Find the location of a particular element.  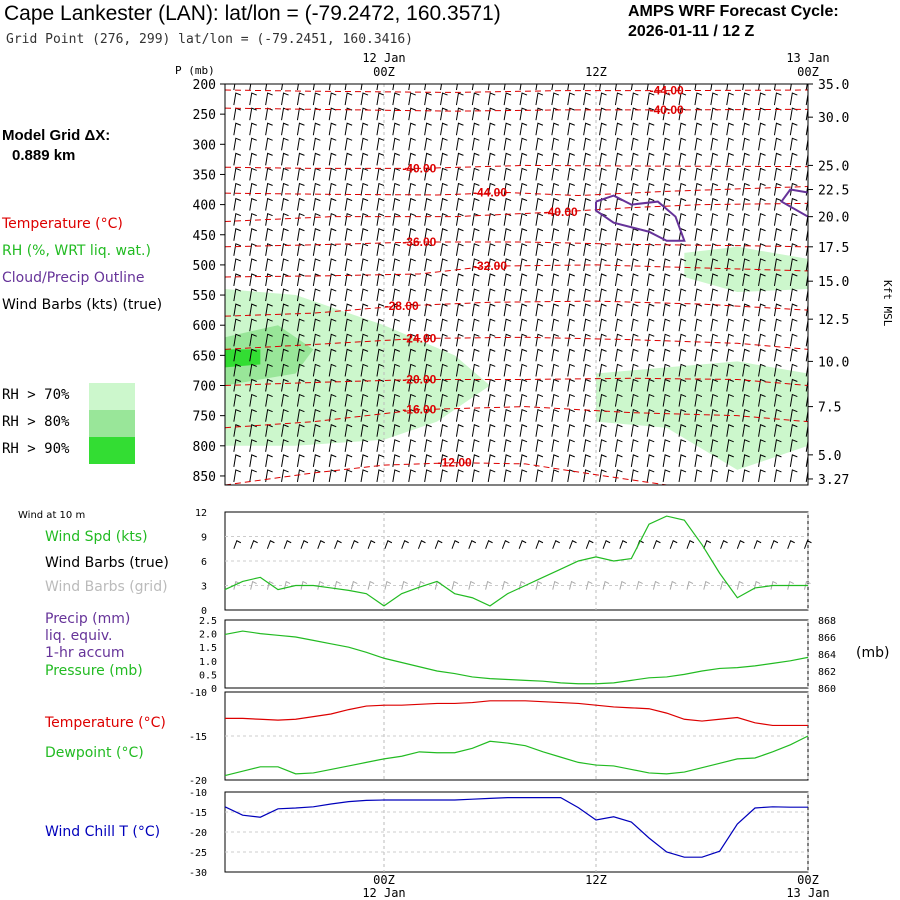

precip-tick-label: 2.5 is located at coordinates (208, 621).